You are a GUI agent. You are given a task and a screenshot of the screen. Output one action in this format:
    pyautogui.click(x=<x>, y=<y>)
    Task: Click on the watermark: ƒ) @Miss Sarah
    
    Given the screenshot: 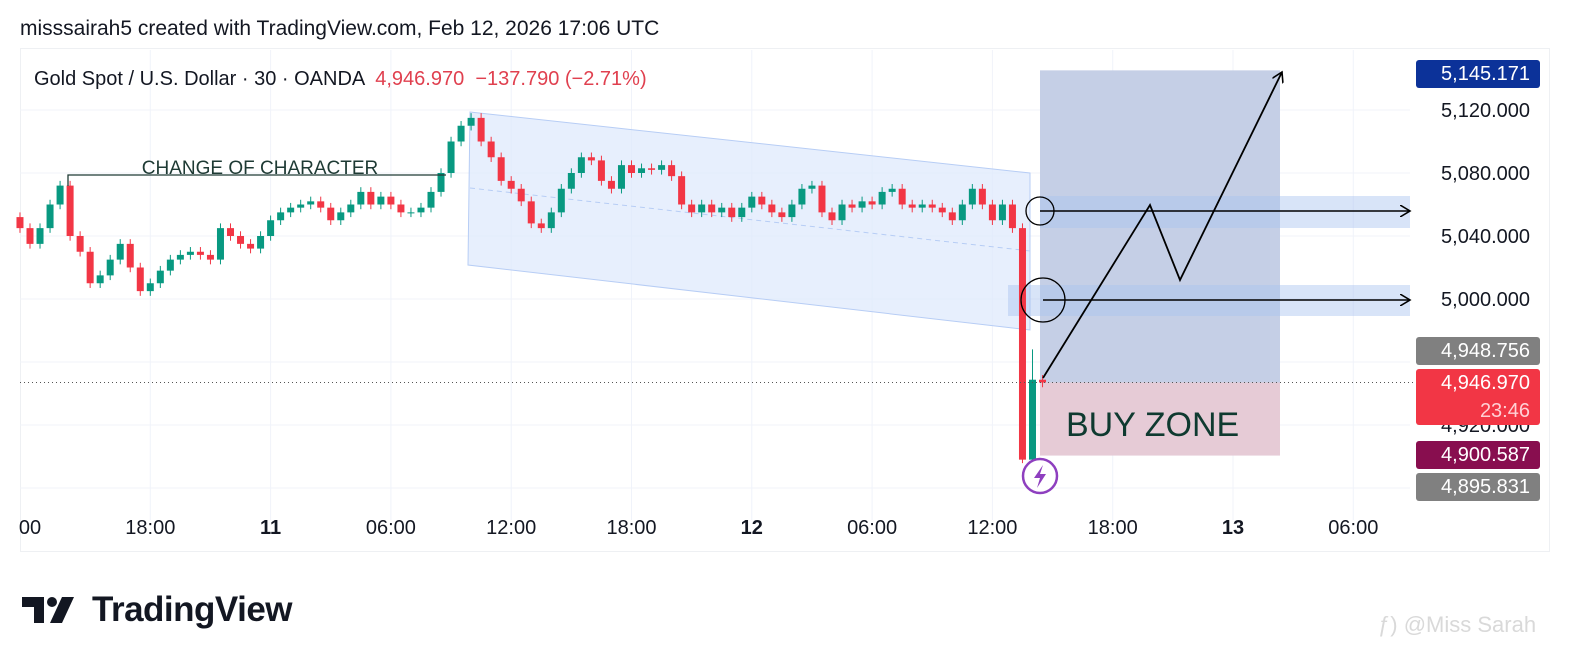 What is the action you would take?
    pyautogui.click(x=1457, y=625)
    